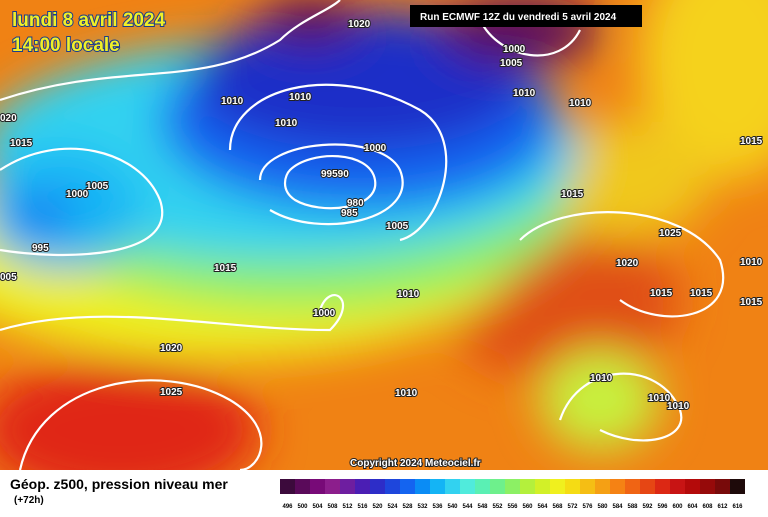 The height and width of the screenshot is (517, 768). Describe the element at coordinates (317, 507) in the screenshot. I see `scale-label: 504` at that location.